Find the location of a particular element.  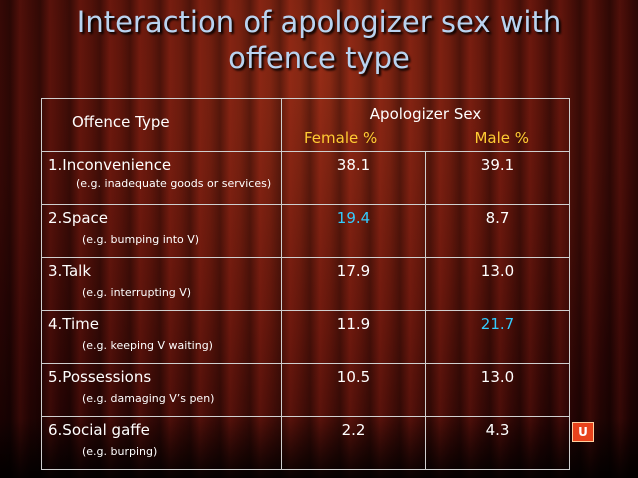

female-cell: 2.2 is located at coordinates (353, 443).